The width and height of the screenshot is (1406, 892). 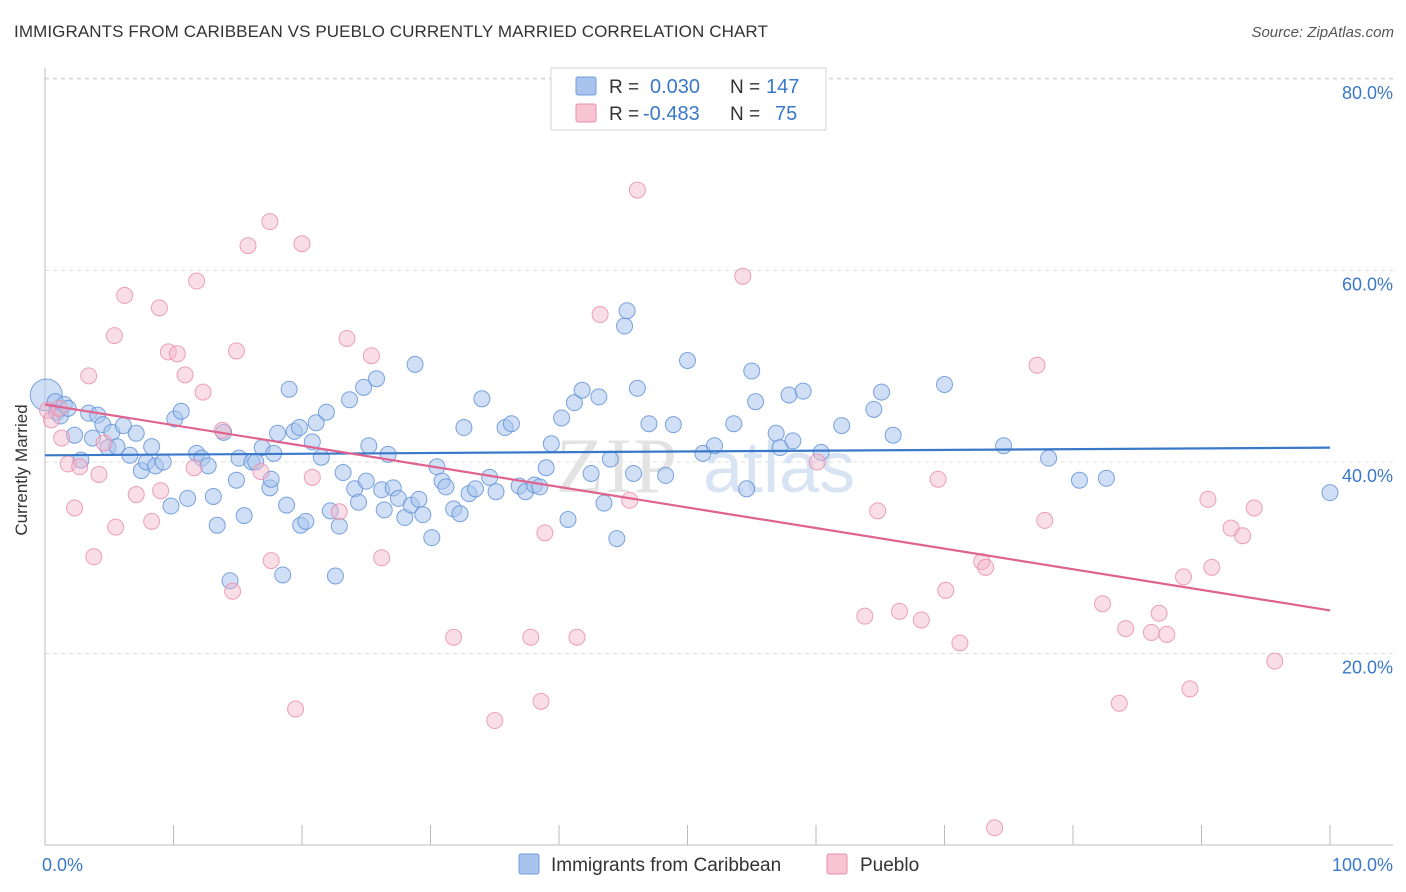 I want to click on y-tick-label: 20.0%, so click(x=1367, y=668).